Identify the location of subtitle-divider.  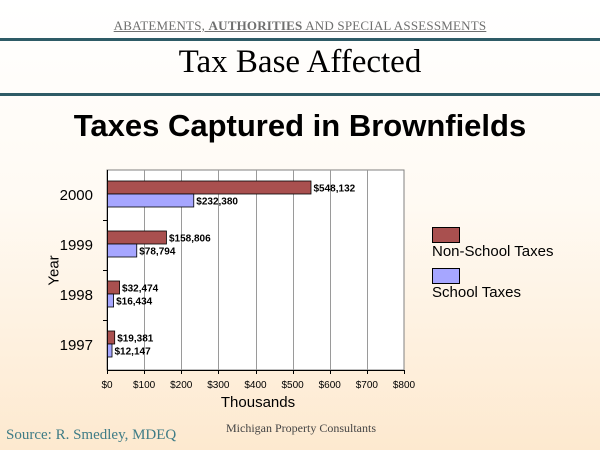
(300, 94).